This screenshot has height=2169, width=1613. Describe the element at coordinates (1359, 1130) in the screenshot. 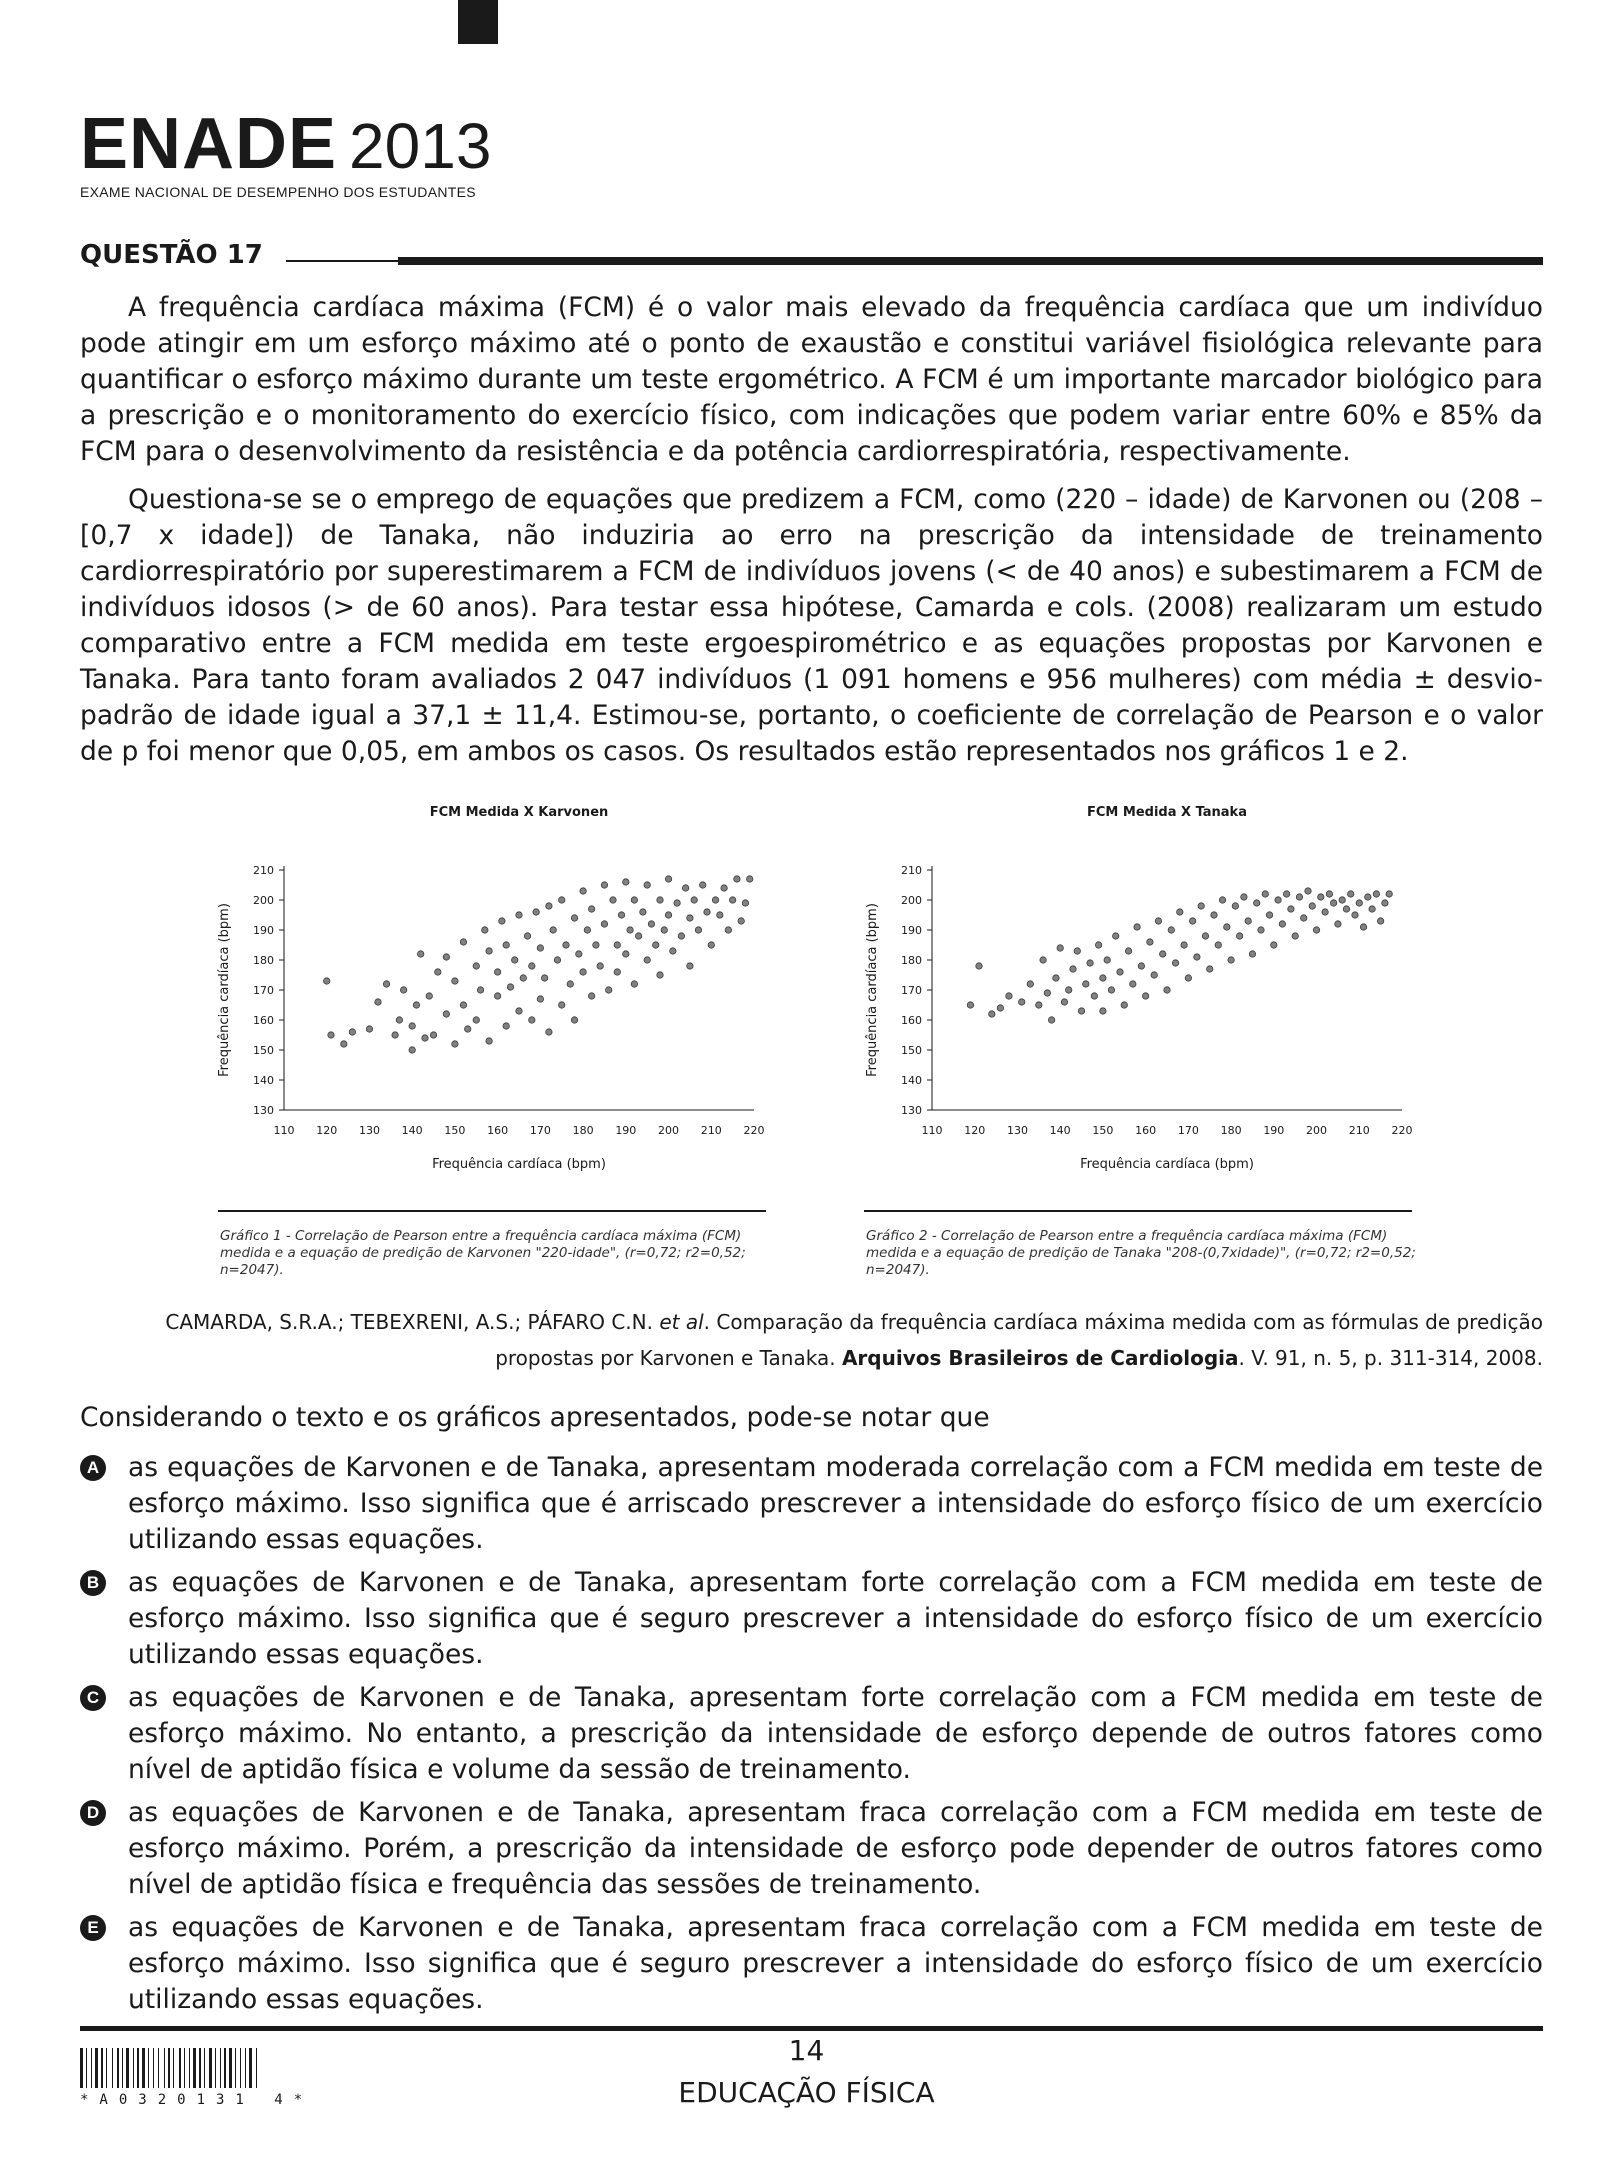

I see `x-tick-label: 210` at that location.